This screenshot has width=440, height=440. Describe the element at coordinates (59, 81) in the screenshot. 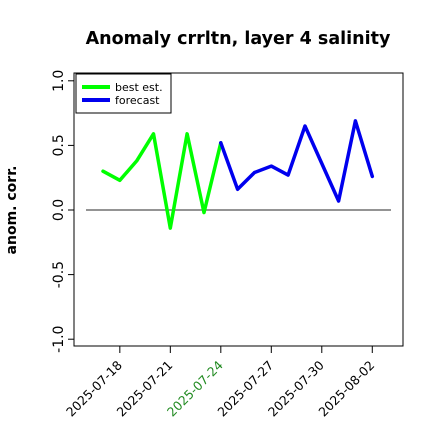

I see `y-tick-label: 1.0` at that location.